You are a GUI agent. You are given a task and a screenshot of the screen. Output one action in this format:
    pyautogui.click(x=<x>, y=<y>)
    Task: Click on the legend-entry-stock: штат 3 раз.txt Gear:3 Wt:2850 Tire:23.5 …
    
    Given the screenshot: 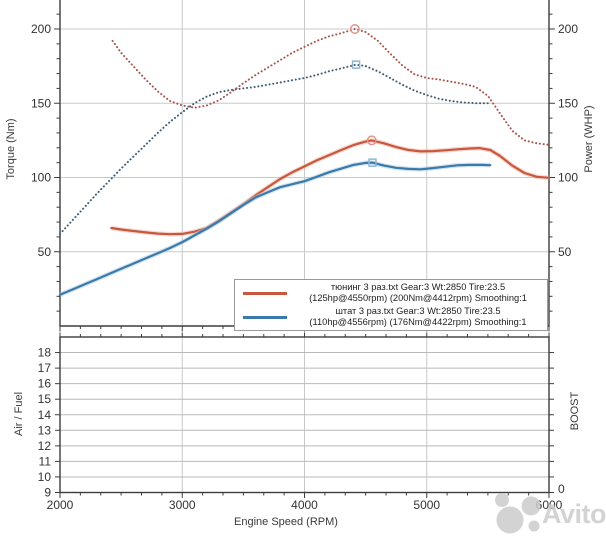 What is the action you would take?
    pyautogui.click(x=391, y=317)
    